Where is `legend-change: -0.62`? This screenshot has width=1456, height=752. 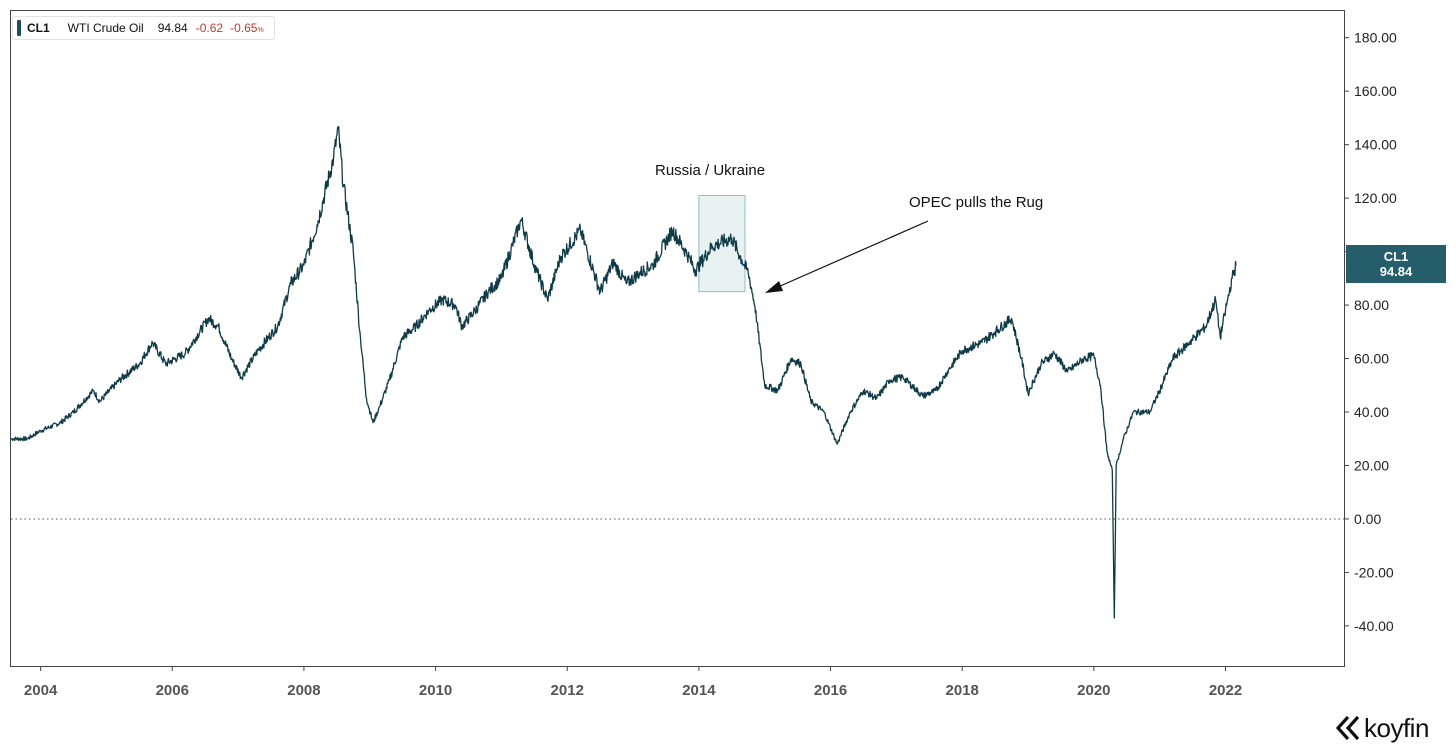
legend-change: -0.62 is located at coordinates (209, 28).